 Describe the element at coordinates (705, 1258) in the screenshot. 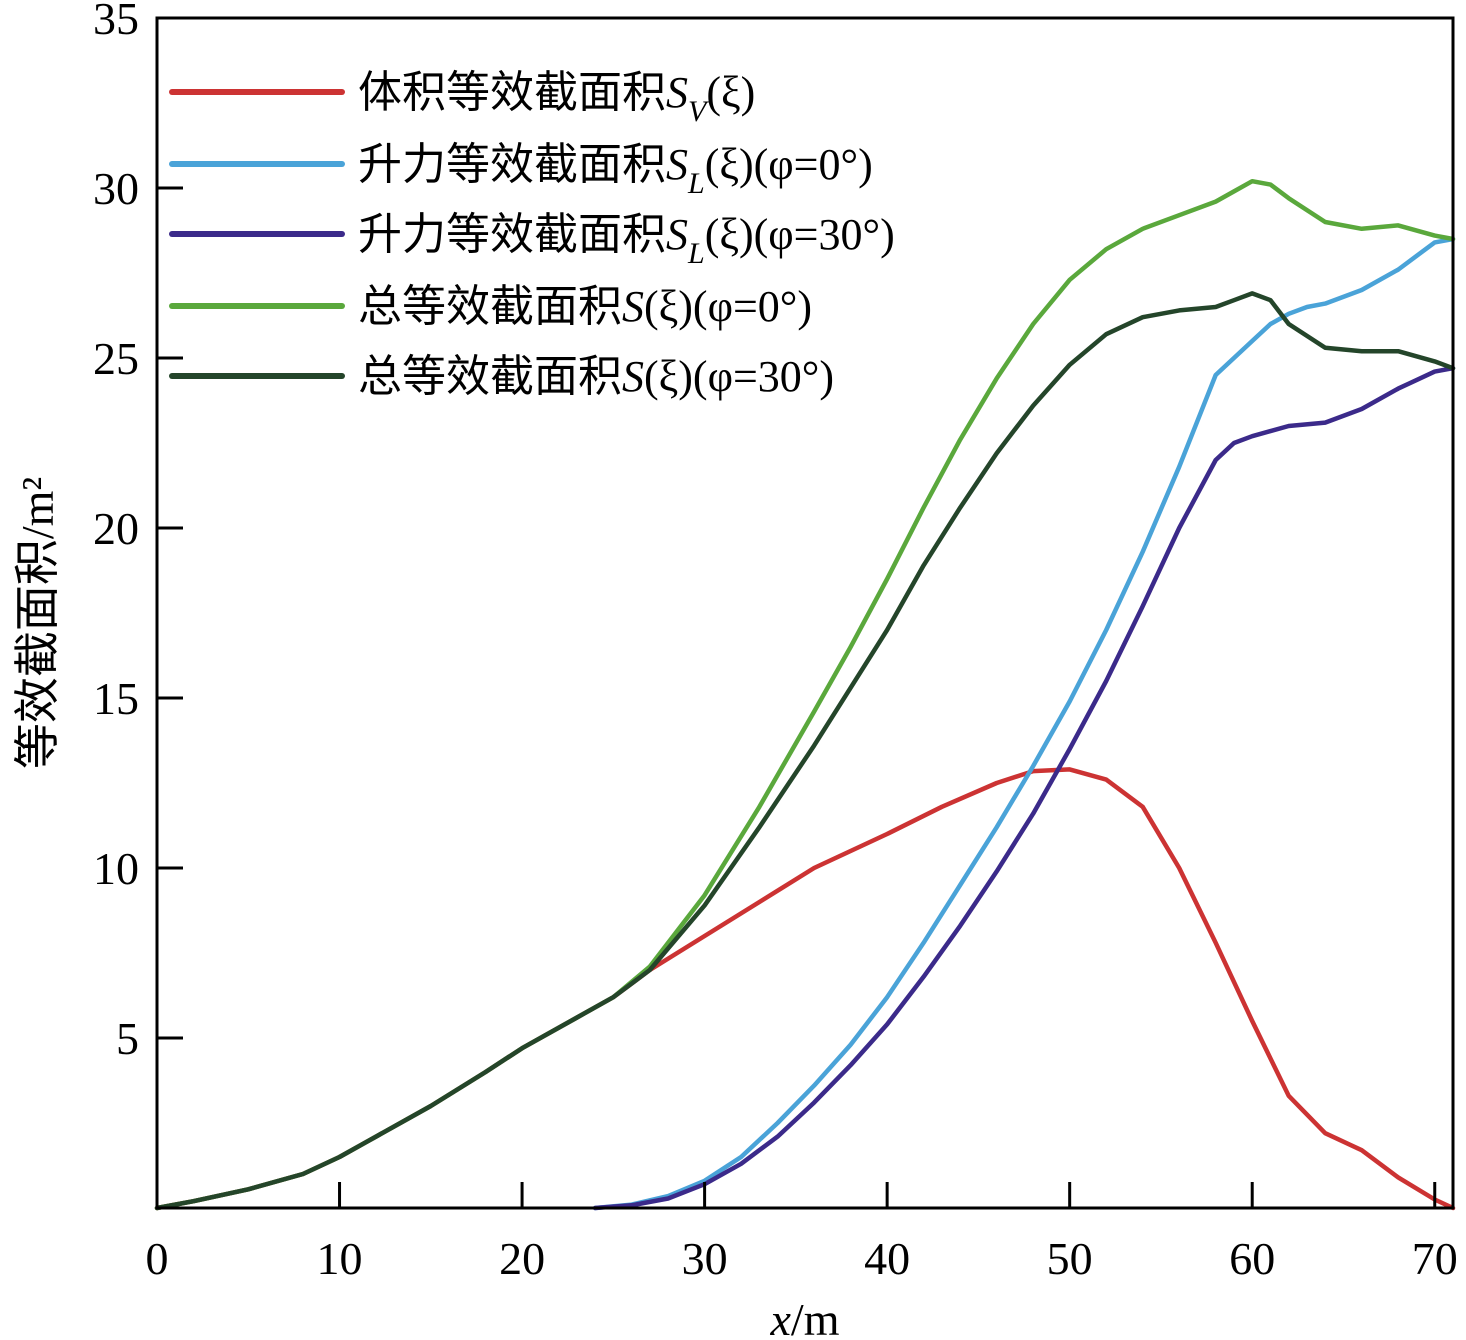

I see `x-tick-label: 30` at that location.